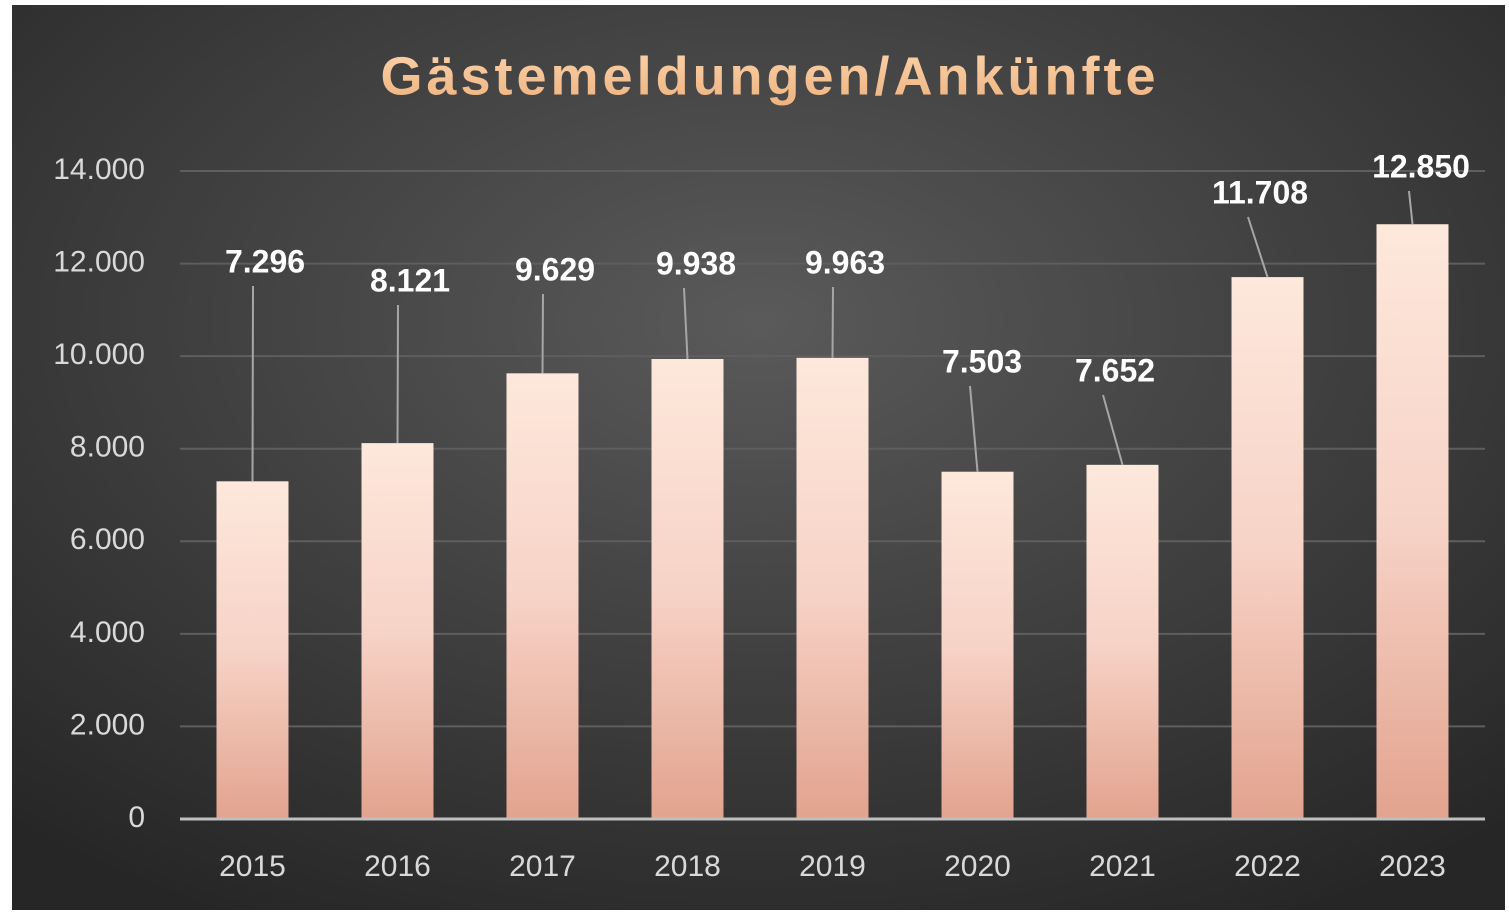  I want to click on x-tick-label: 2018, so click(687, 866).